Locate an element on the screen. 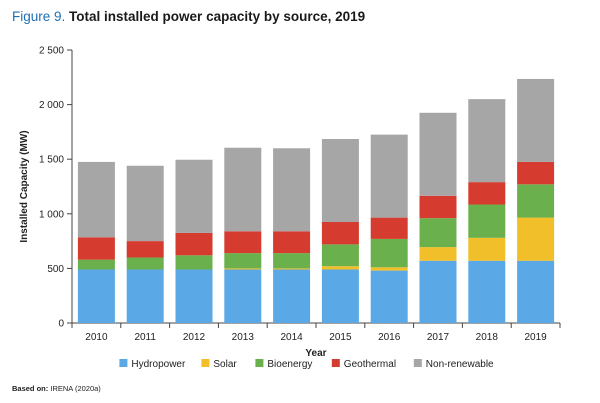  legend-swatch-bioenergy is located at coordinates (259, 363).